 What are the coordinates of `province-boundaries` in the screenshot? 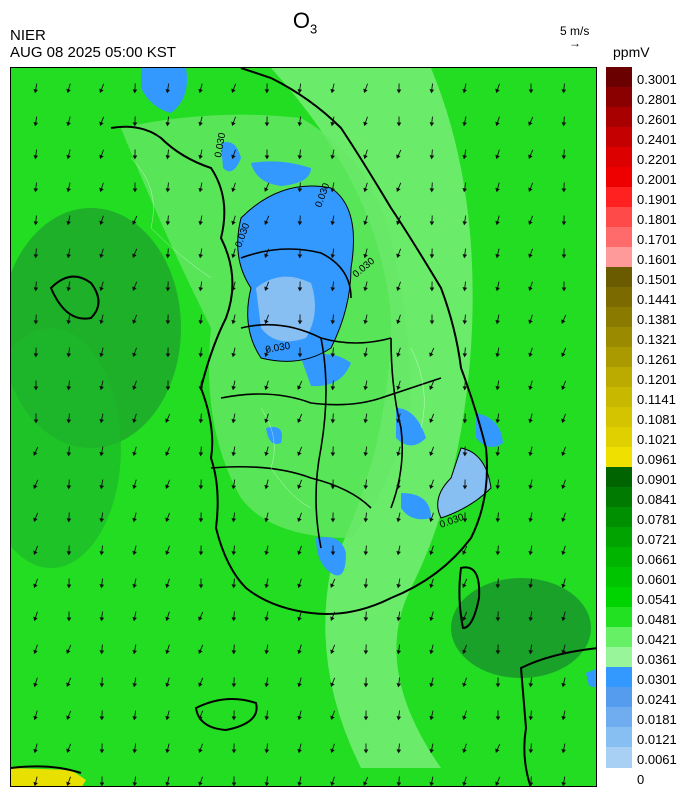 It's located at (326, 398).